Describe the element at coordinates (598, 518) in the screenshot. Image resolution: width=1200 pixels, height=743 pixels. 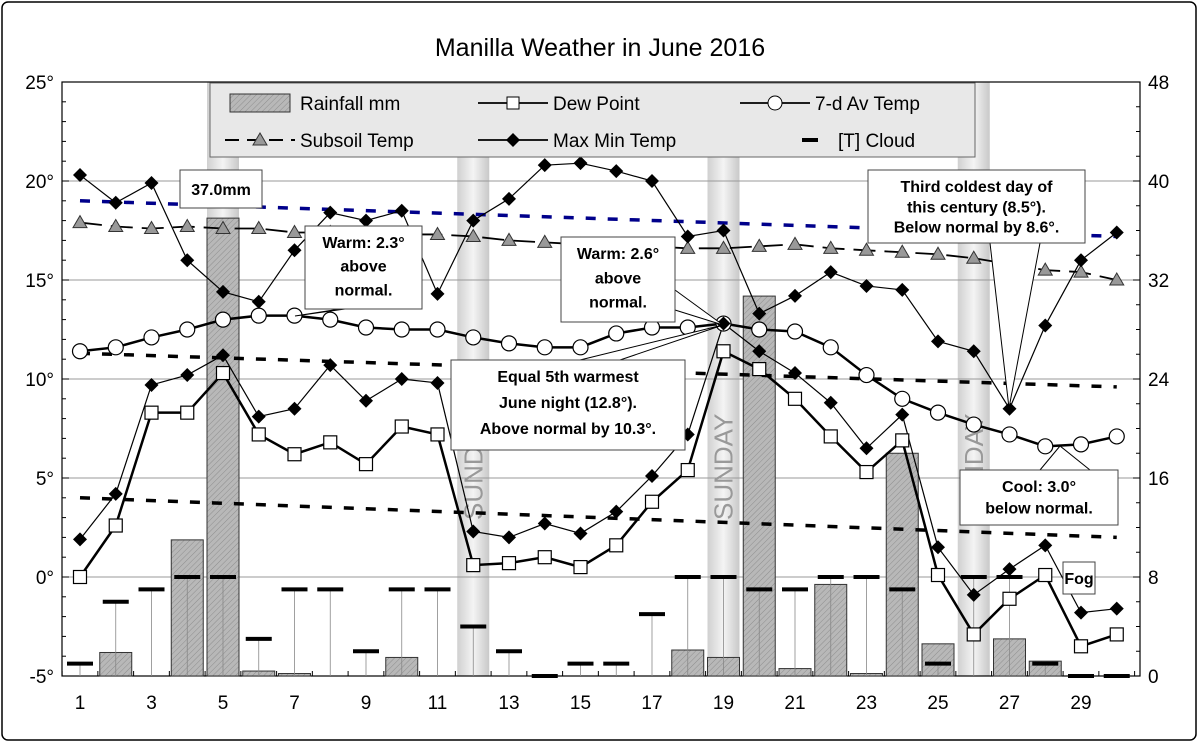
I see `normal-line` at that location.